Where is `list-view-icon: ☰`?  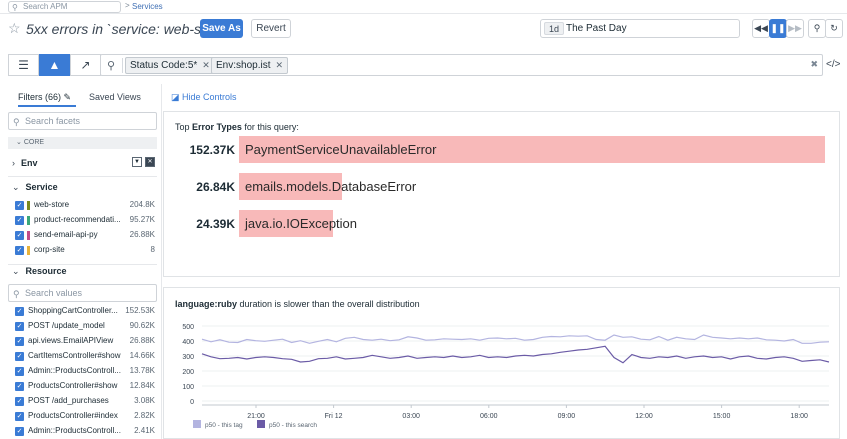 list-view-icon: ☰ is located at coordinates (23, 65).